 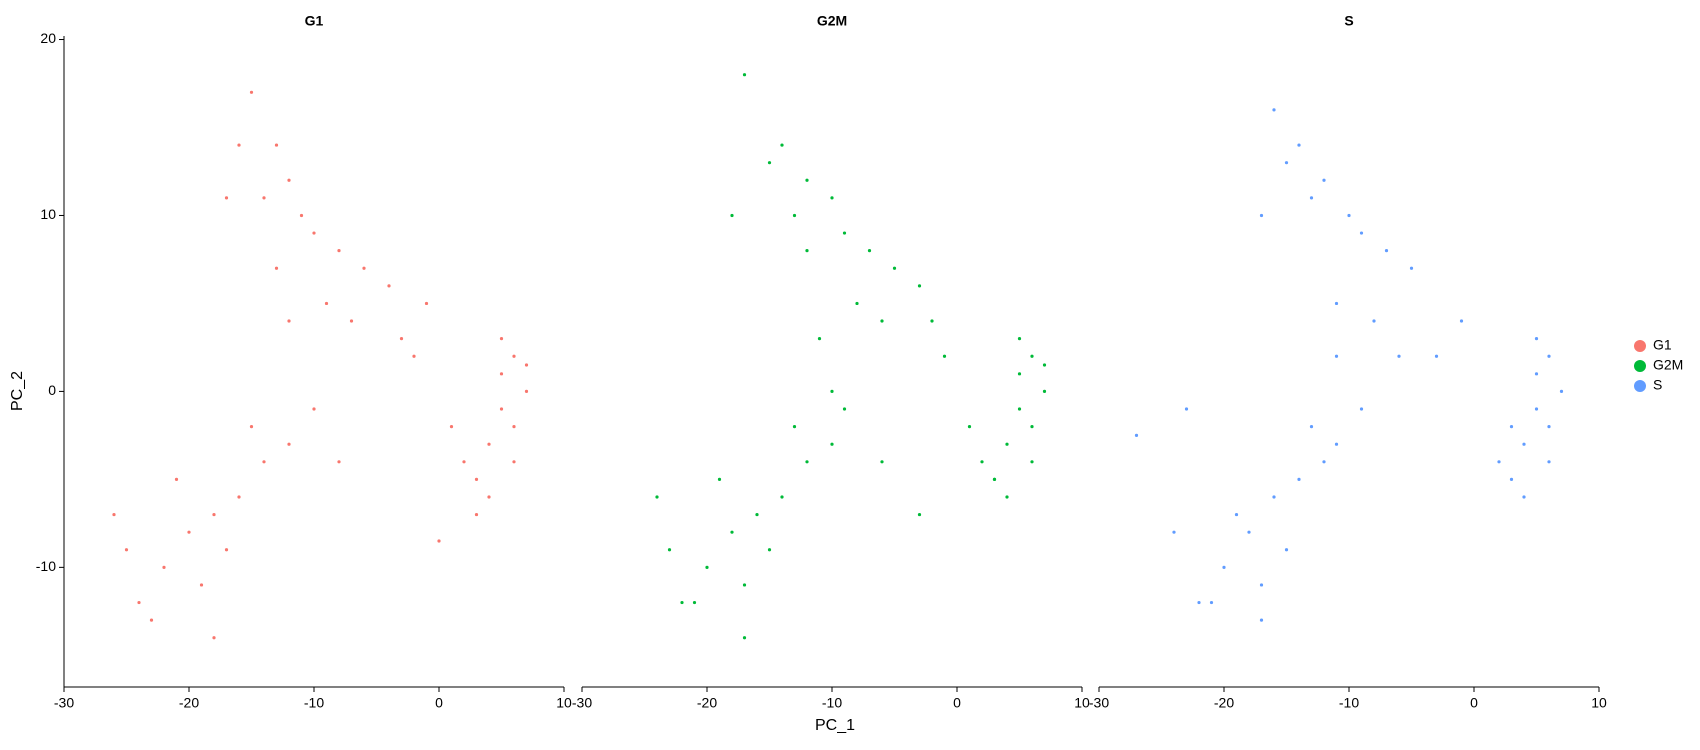 What do you see at coordinates (439, 703) in the screenshot?
I see `x-tick-label: 0` at bounding box center [439, 703].